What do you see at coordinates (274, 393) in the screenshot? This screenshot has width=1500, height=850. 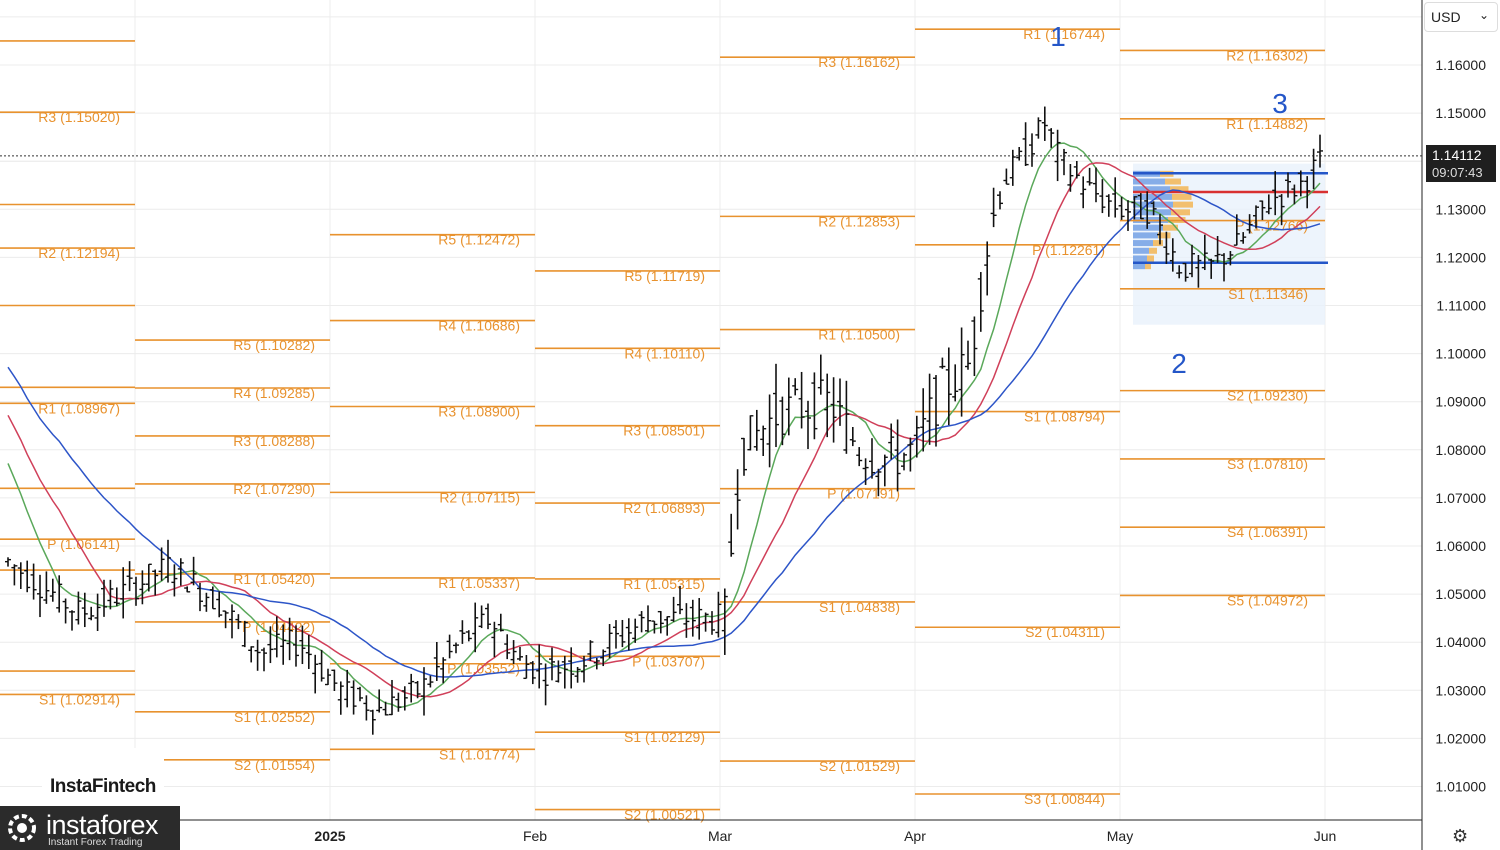 I see `pivot-label: R4 (1.09285)` at bounding box center [274, 393].